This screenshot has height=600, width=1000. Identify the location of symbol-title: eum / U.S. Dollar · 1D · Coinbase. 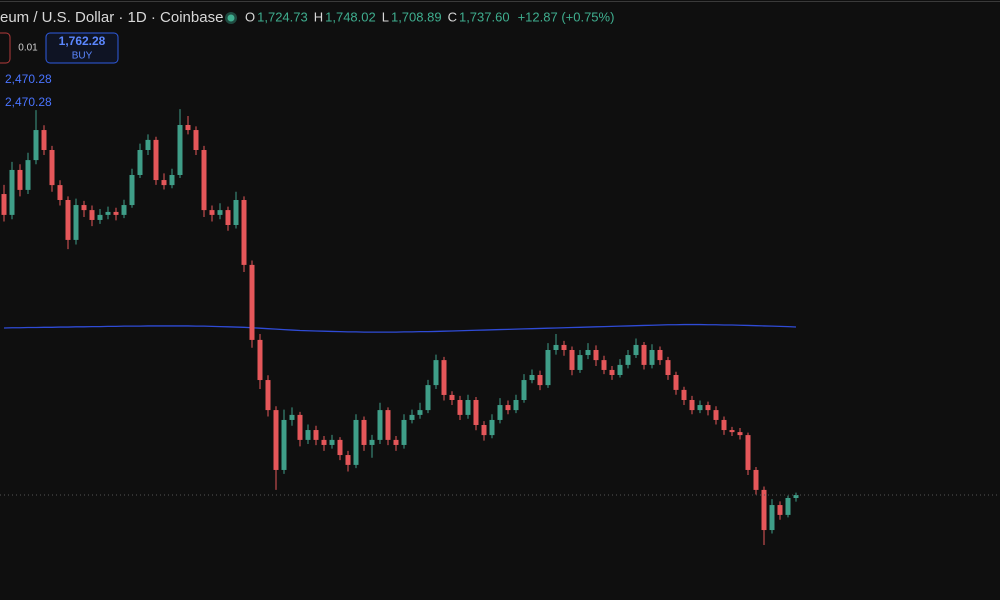
(111, 17).